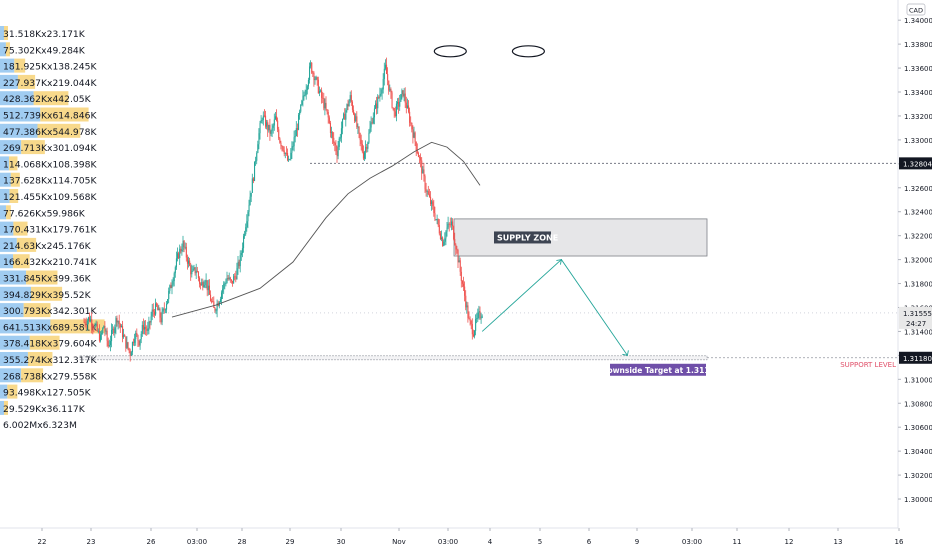 The width and height of the screenshot is (932, 554). Describe the element at coordinates (242, 542) in the screenshot. I see `x-tick-label: 28` at that location.